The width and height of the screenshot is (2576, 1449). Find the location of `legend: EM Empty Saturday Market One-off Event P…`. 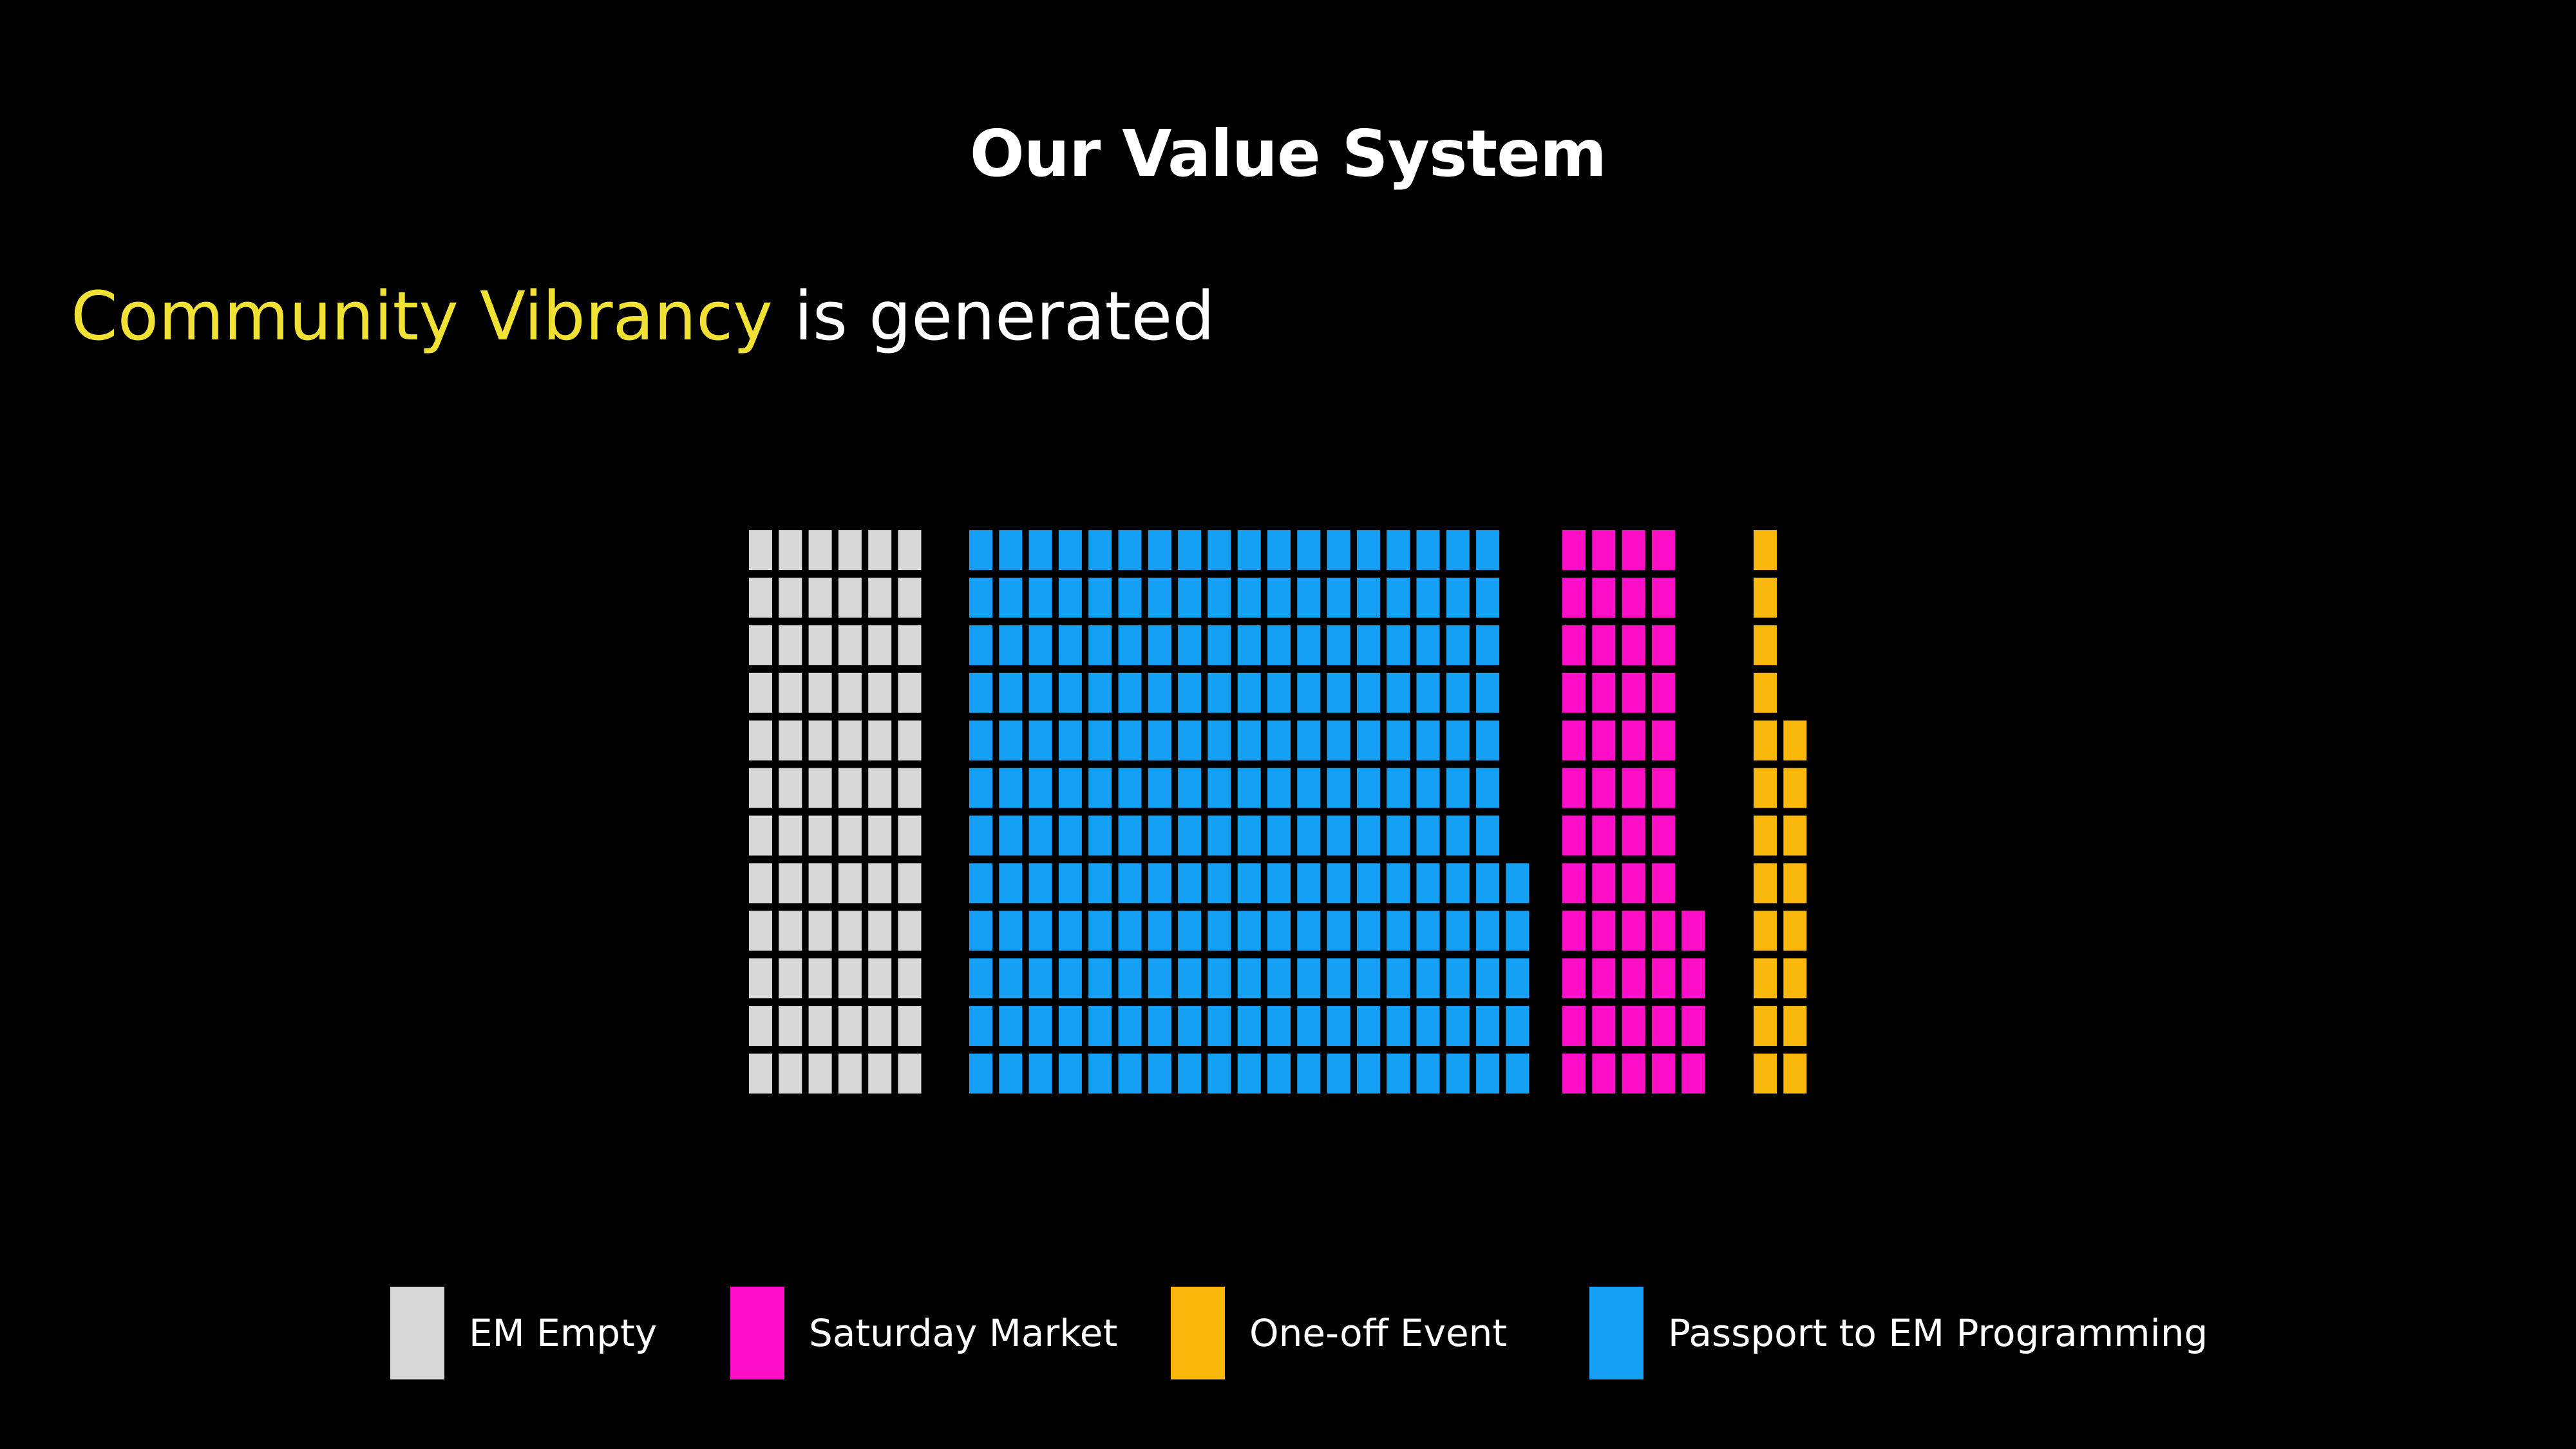

legend: EM Empty Saturday Market One-off Event P… is located at coordinates (1288, 1333).